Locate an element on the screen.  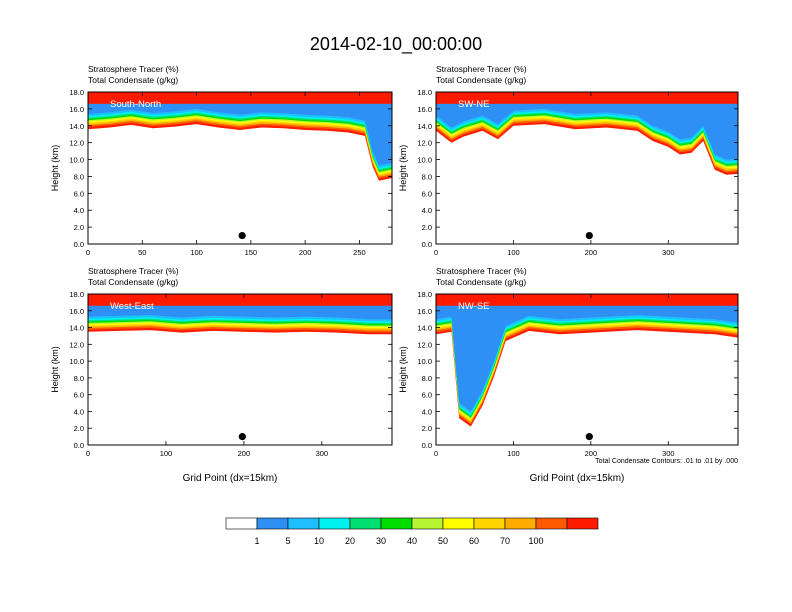
x-tick-label: 150 is located at coordinates (251, 252).